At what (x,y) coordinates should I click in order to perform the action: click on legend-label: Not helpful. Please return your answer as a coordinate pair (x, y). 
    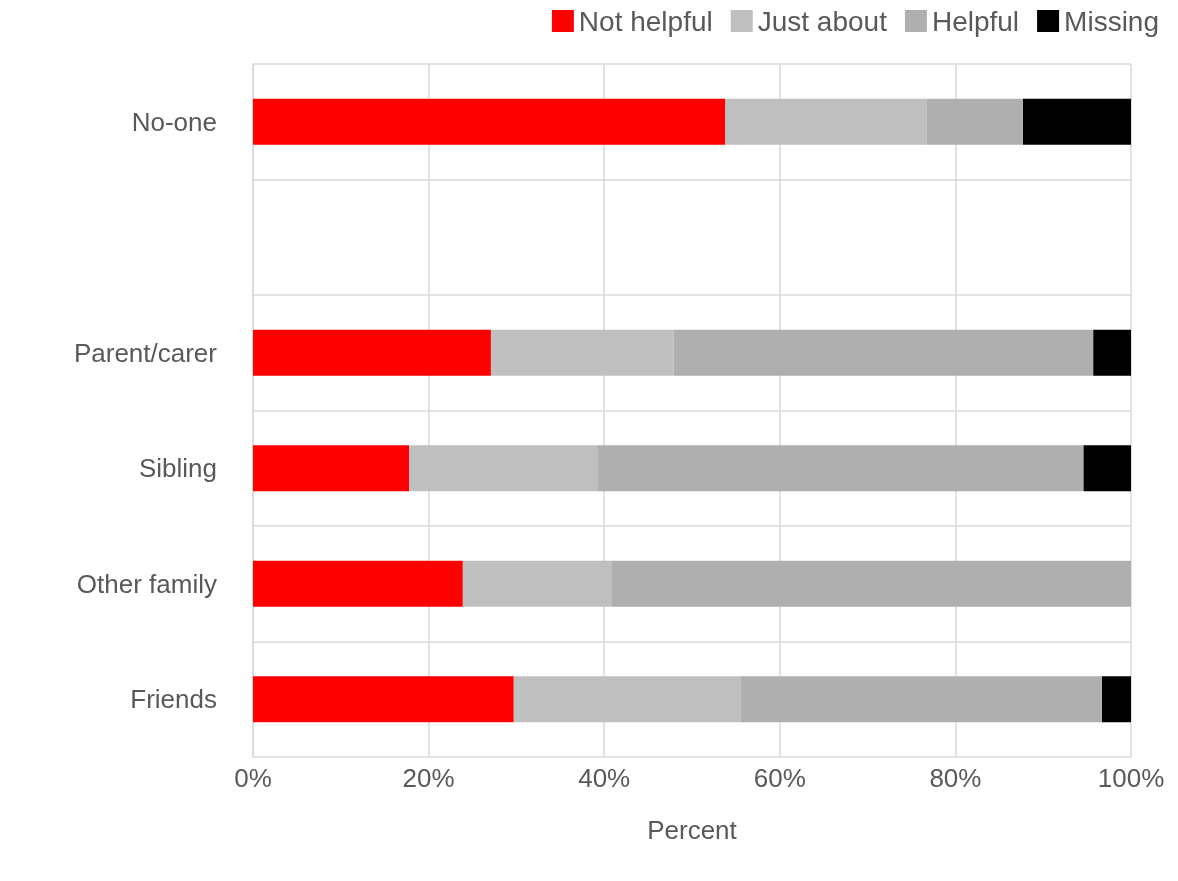
    Looking at the image, I should click on (645, 21).